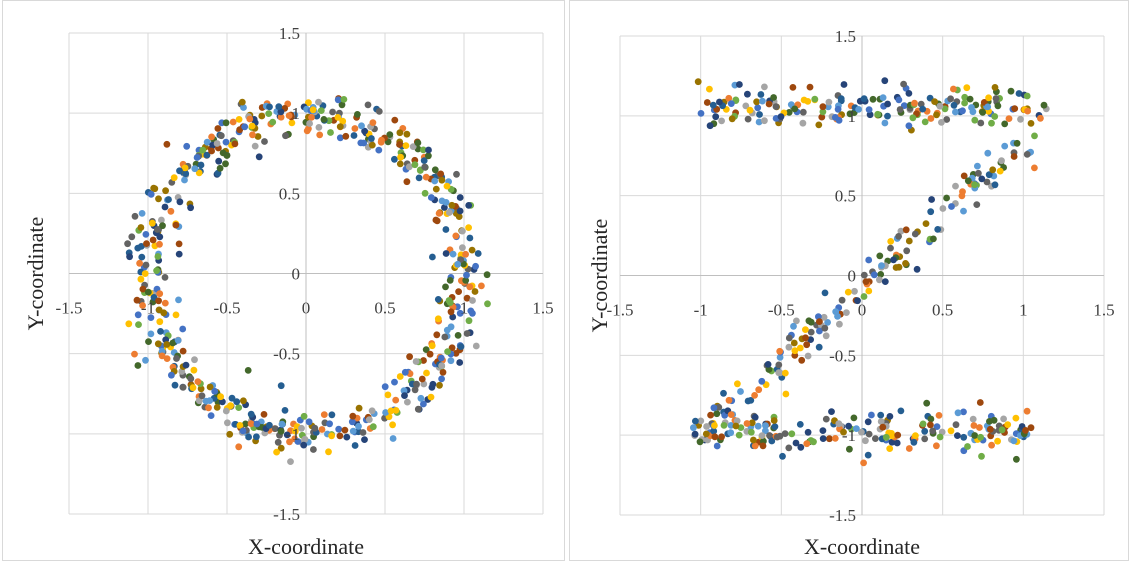 Image resolution: width=1131 pixels, height=562 pixels. Describe the element at coordinates (306, 308) in the screenshot. I see `x-tick-label: 0` at that location.